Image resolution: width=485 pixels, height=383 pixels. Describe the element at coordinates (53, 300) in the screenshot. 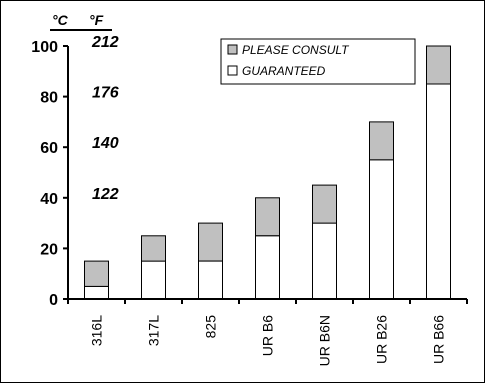

I see `y-tick-label: 0` at that location.